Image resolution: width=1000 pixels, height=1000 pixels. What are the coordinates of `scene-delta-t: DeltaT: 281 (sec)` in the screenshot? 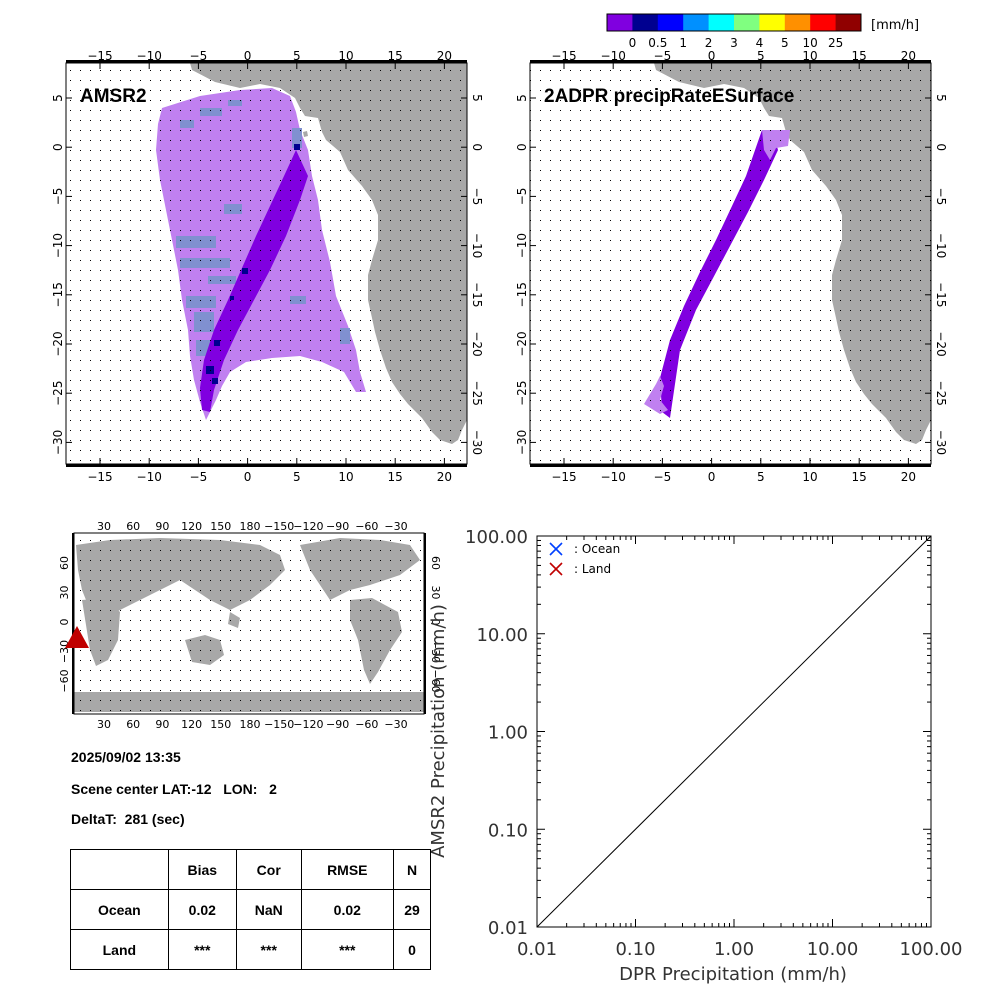 It's located at (128, 819).